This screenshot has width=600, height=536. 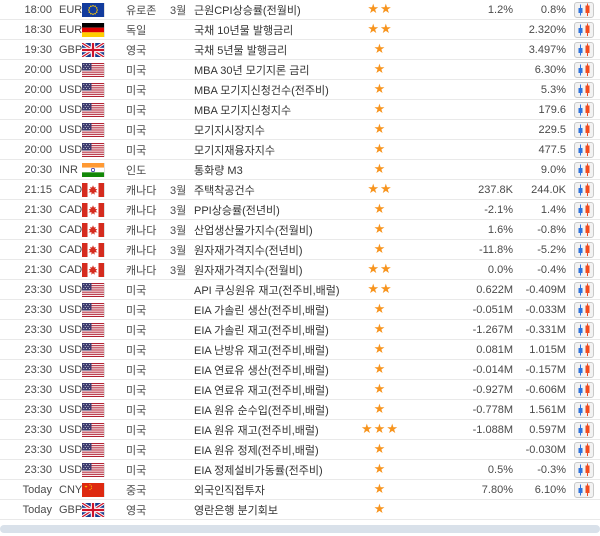 I want to click on event-name: EIA 난방유 재고(전주비,배럴), so click(x=261, y=350).